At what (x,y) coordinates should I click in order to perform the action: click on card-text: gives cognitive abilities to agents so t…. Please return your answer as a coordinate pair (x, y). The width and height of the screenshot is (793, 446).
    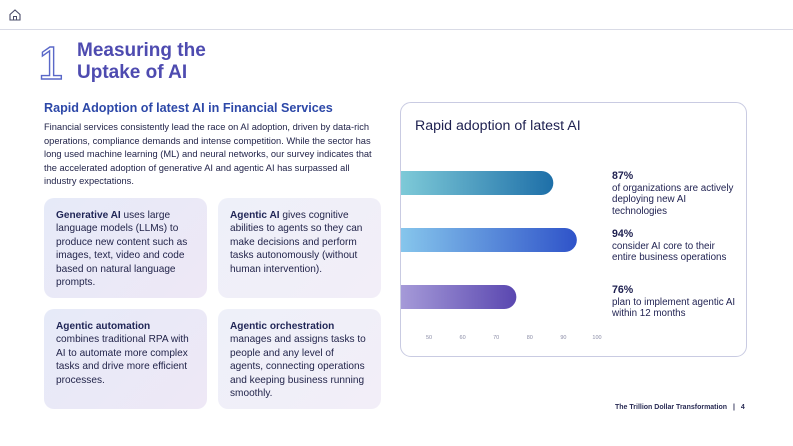
    Looking at the image, I should click on (296, 242).